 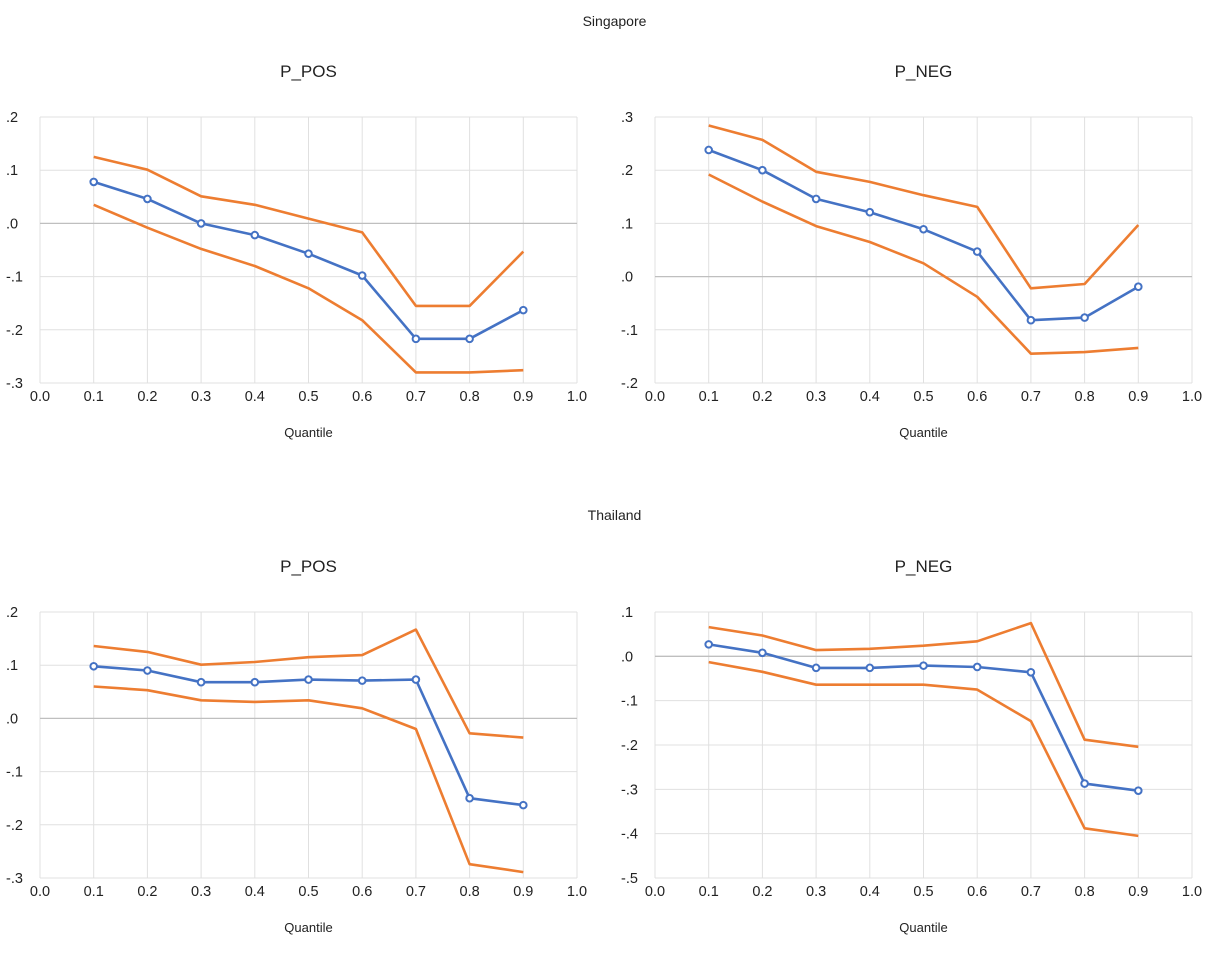 I want to click on group-title-singapore: Singapore, so click(x=614, y=21).